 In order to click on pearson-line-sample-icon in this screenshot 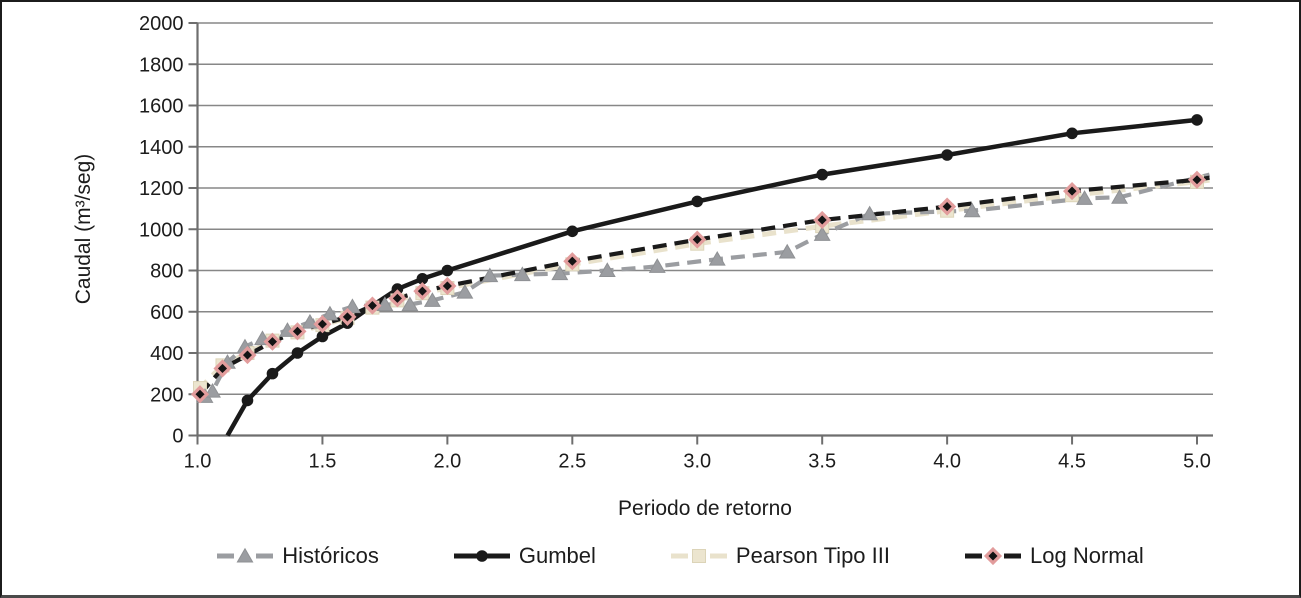, I will do `click(698, 556)`.